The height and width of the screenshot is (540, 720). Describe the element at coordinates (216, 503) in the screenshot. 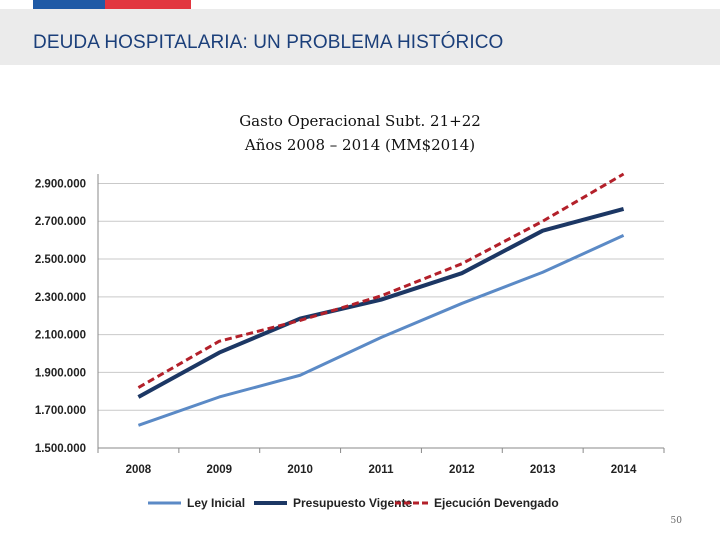

I see `legend-label-1: Ley Inicial` at that location.